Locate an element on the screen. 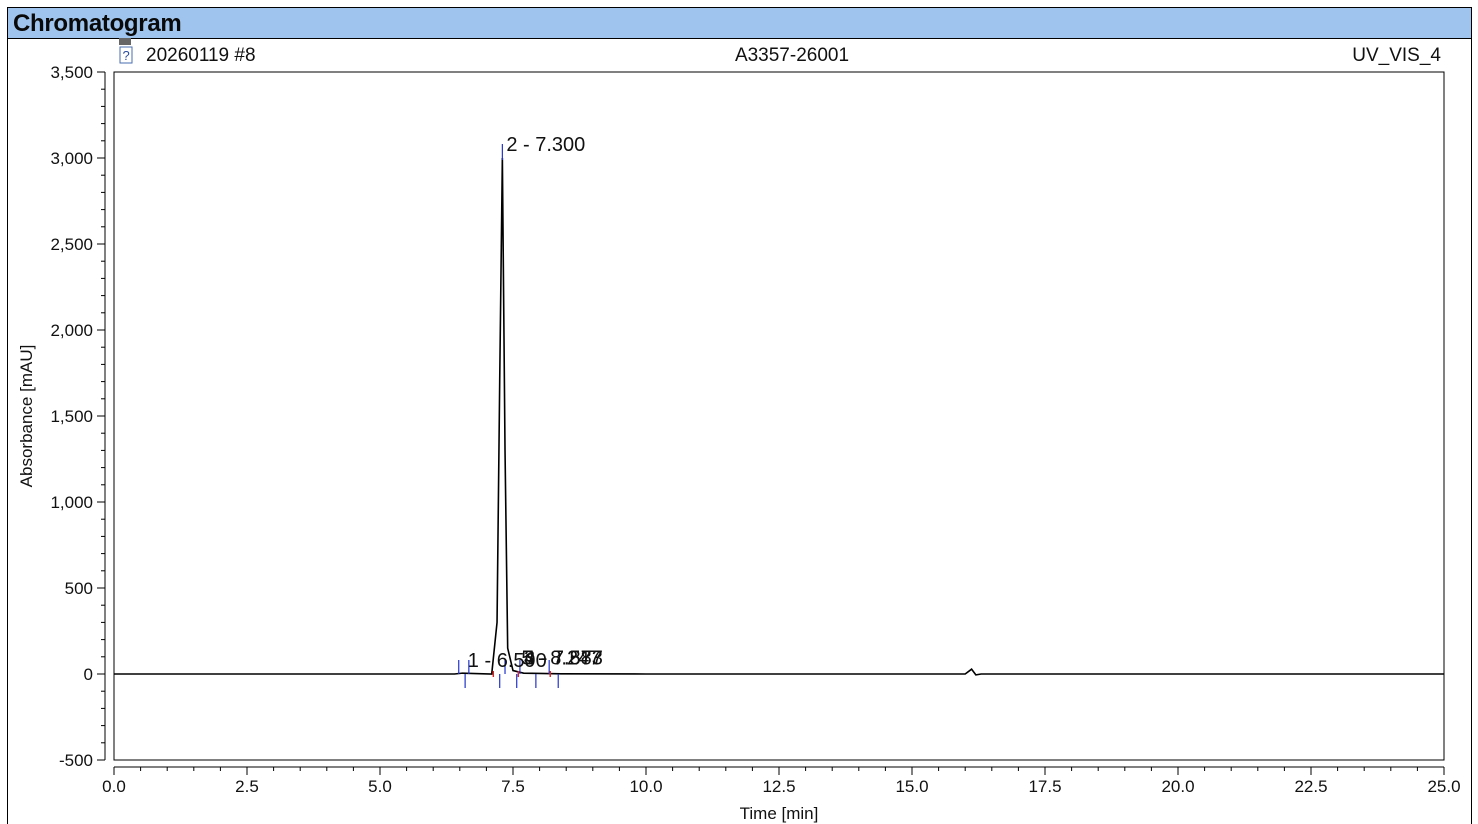  peak-label-1: 1 - 6.590 is located at coordinates (507, 661).